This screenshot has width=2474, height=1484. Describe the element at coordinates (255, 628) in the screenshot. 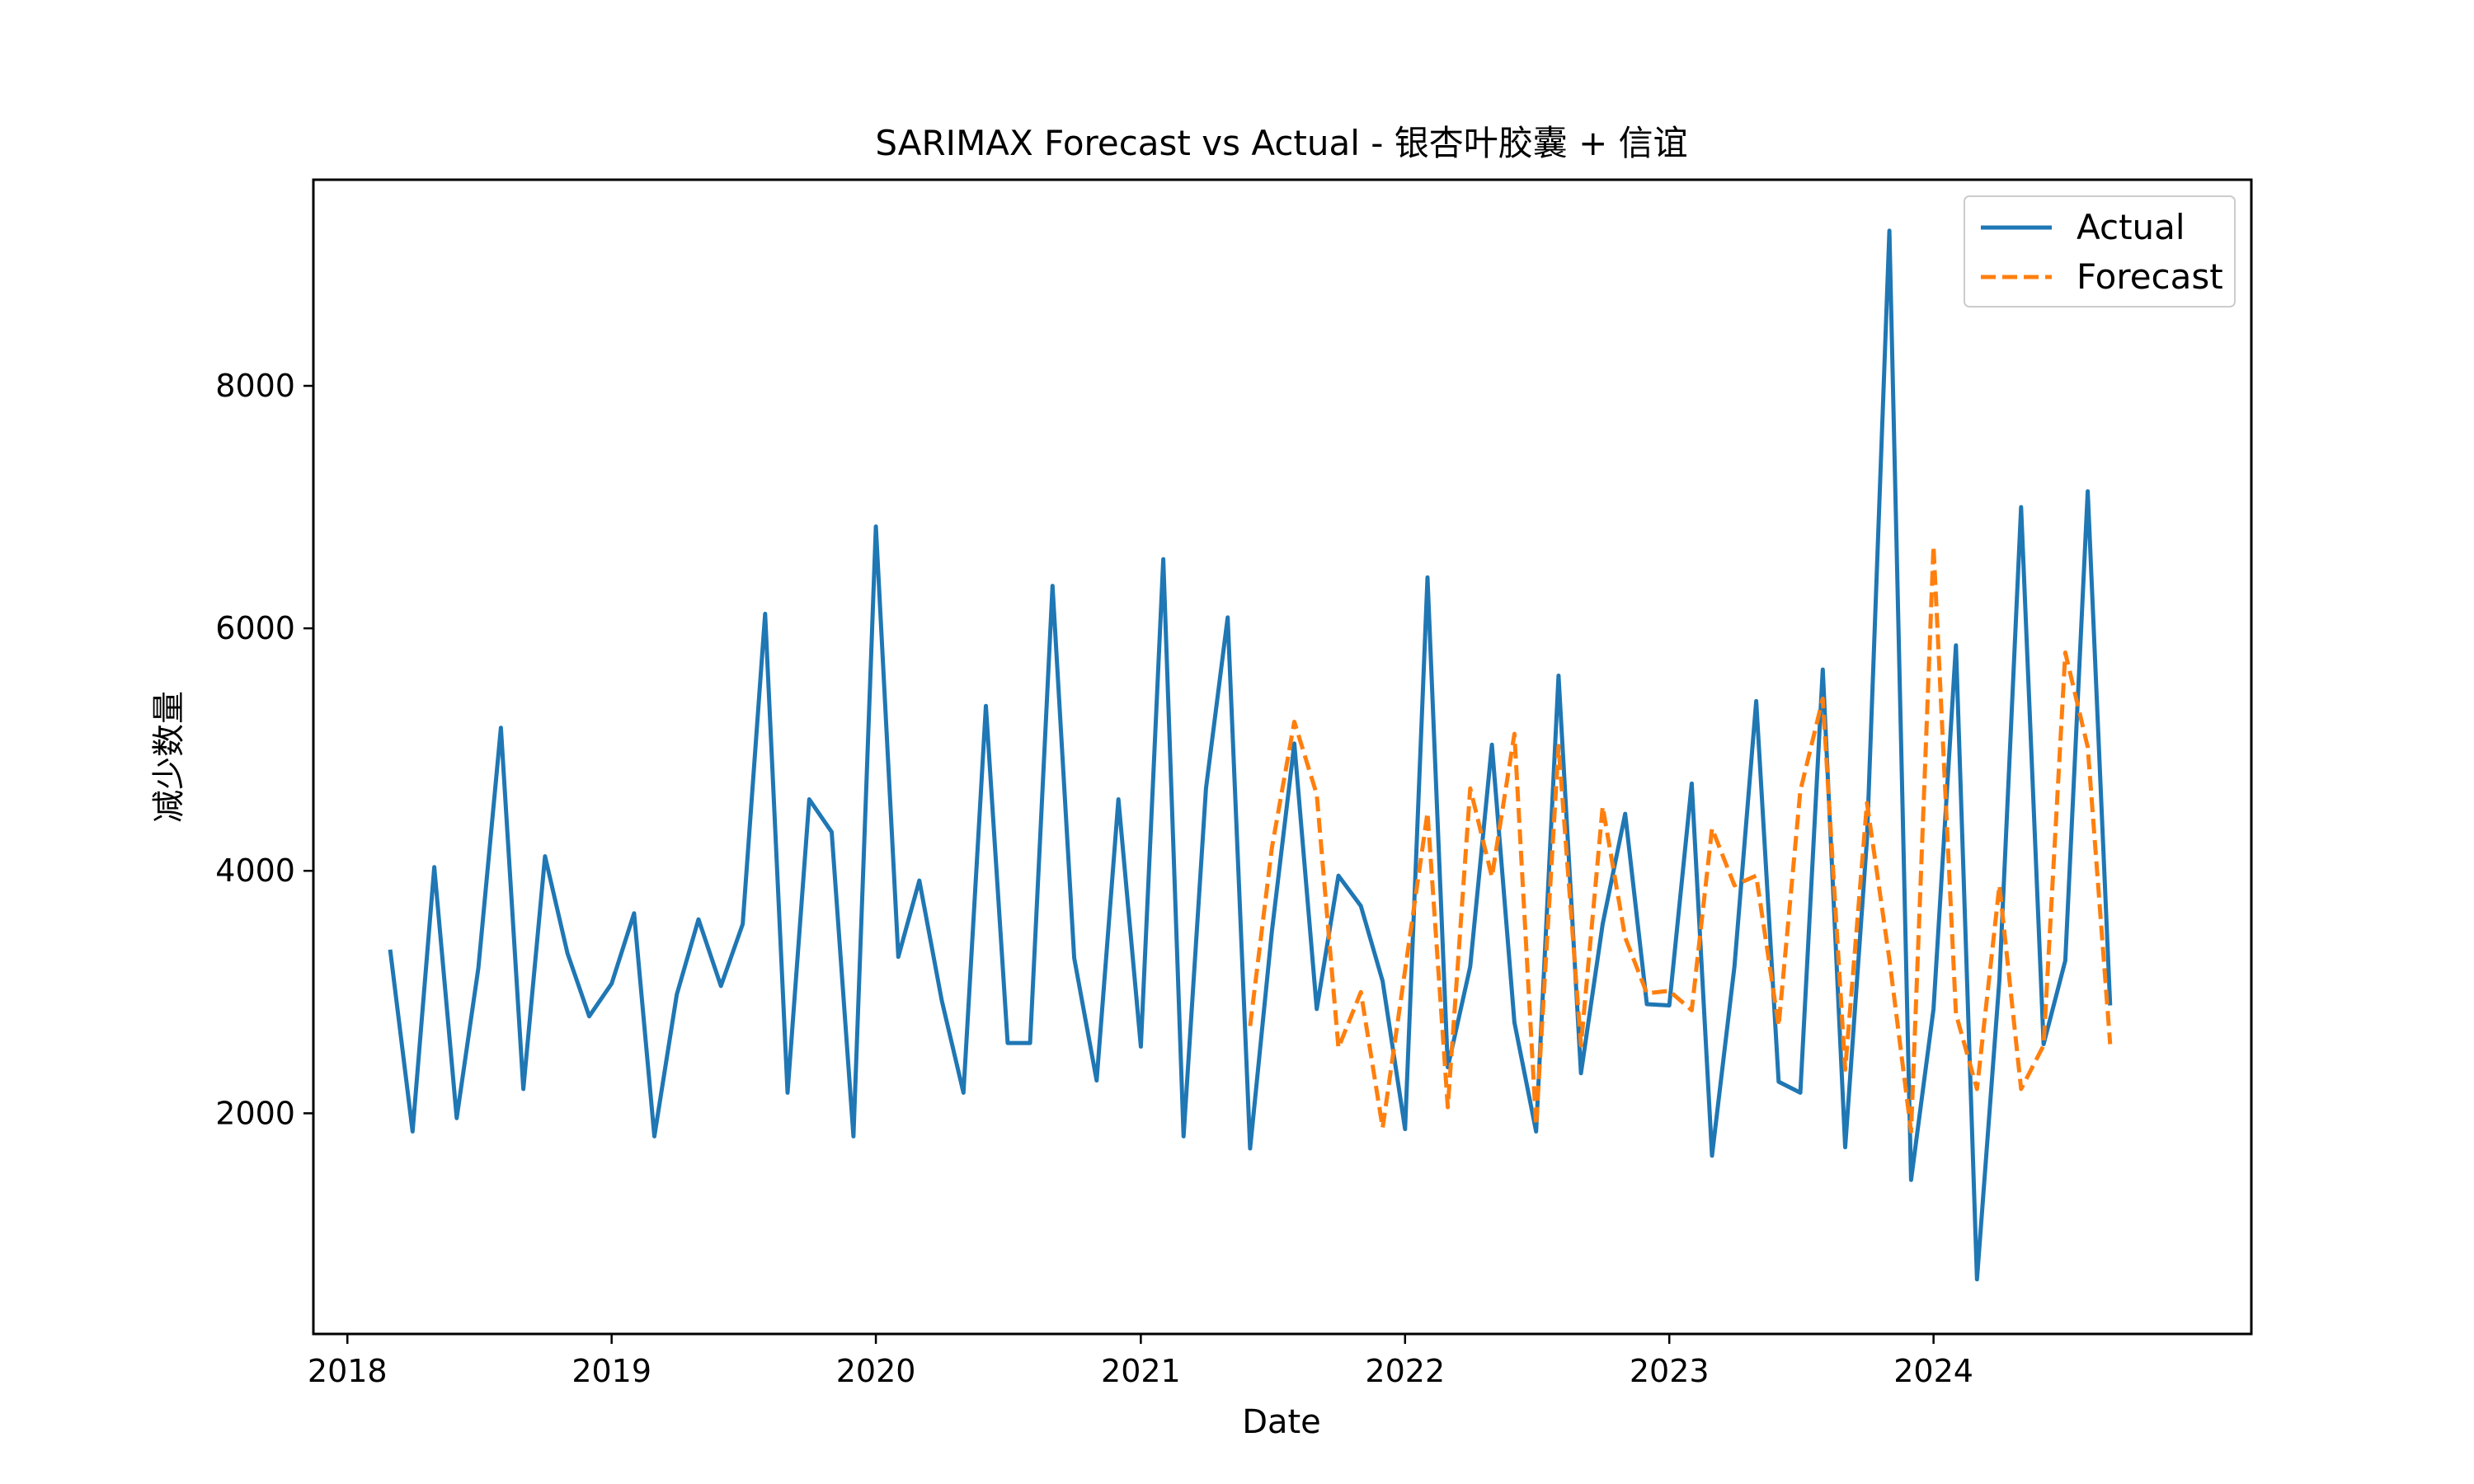

I see `y-tick-label: 6000` at that location.